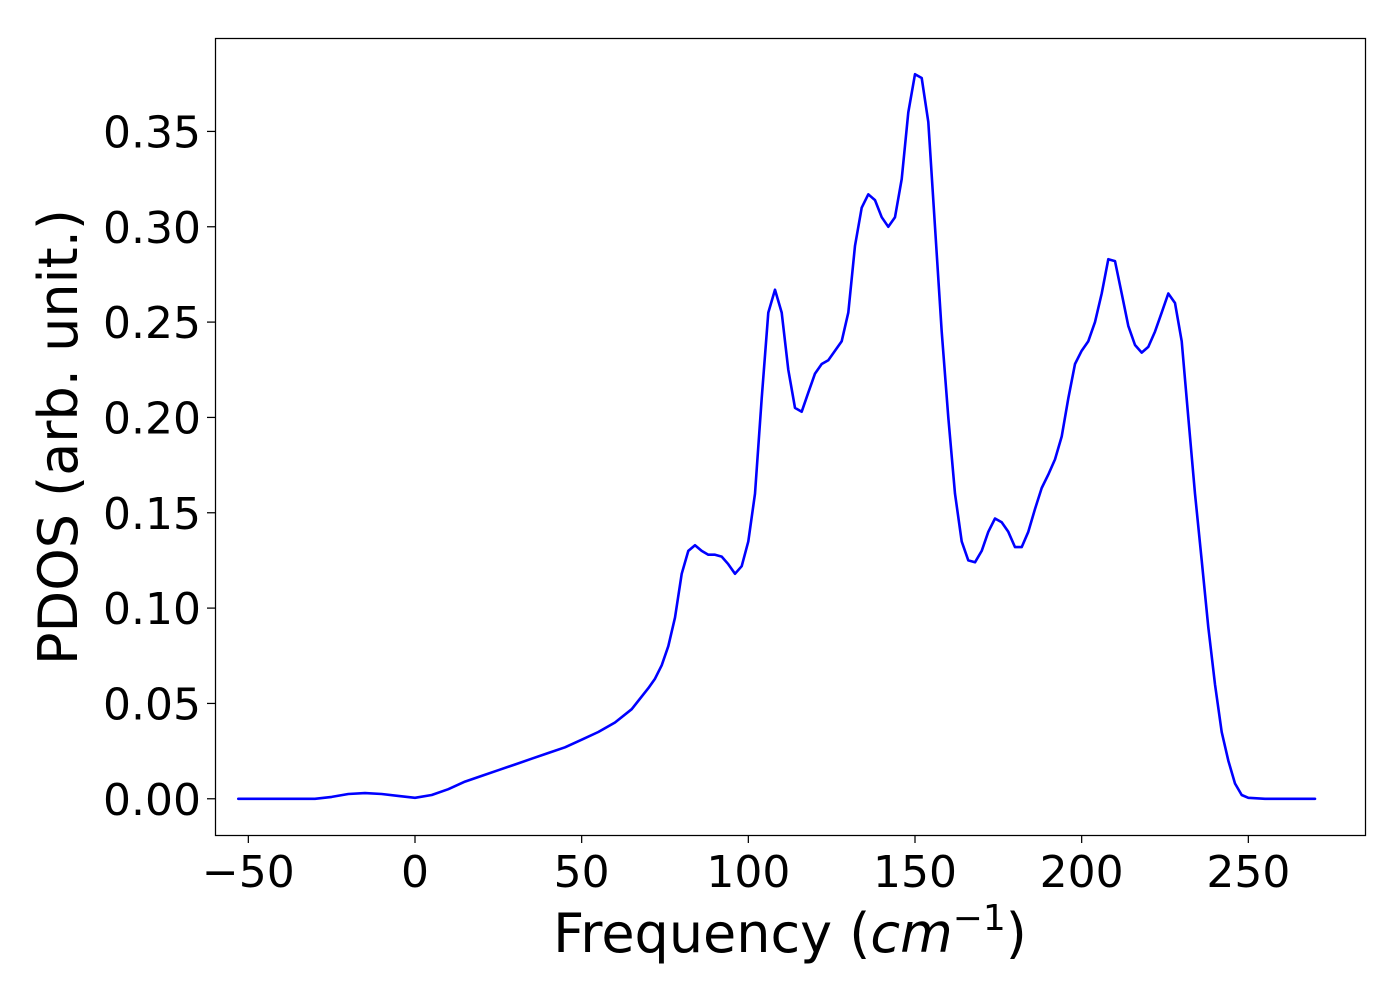 This screenshot has height=1000, width=1400. What do you see at coordinates (159, 466) in the screenshot?
I see `y-axis-ticks: 0.00 0.05 0.10 0.15 0.20 0.25 0.30 0.35` at bounding box center [159, 466].